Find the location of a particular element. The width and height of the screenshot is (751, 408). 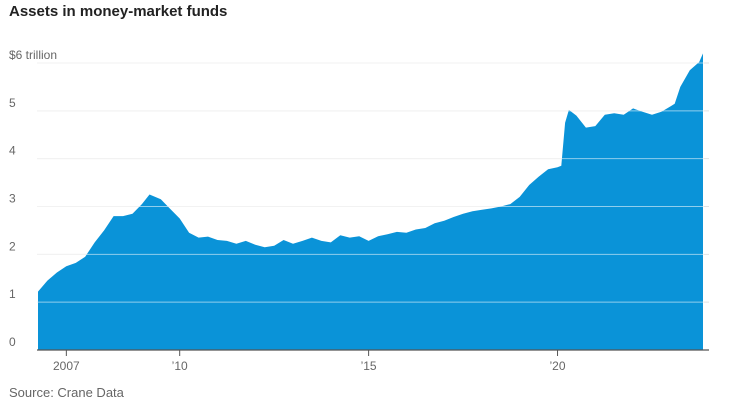

x-tick-label: 2007 is located at coordinates (66, 366).